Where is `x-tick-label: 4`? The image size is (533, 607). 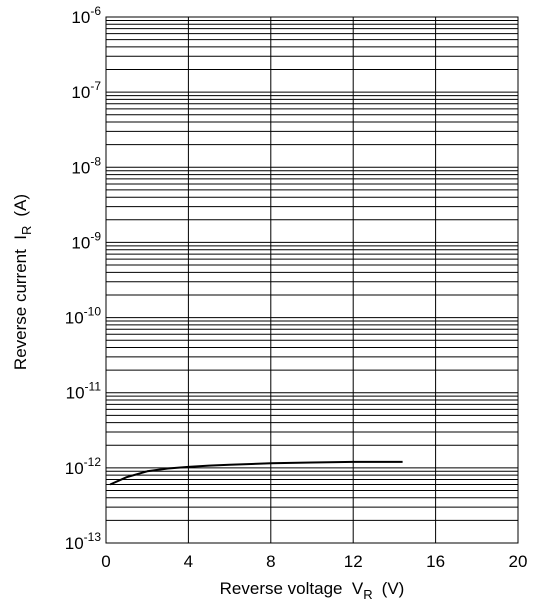
x-tick-label: 4 is located at coordinates (188, 561).